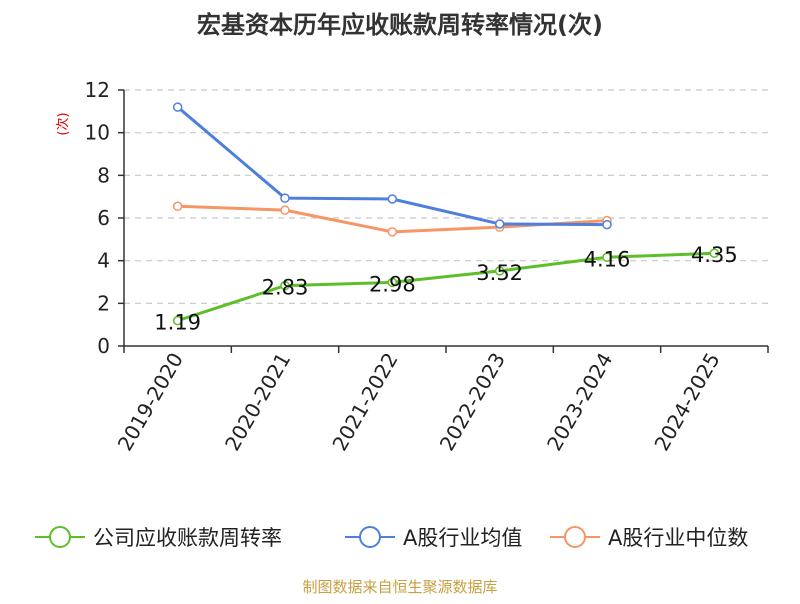 The width and height of the screenshot is (800, 604). What do you see at coordinates (63, 123) in the screenshot?
I see `y-axis-unit-label: (次)` at bounding box center [63, 123].